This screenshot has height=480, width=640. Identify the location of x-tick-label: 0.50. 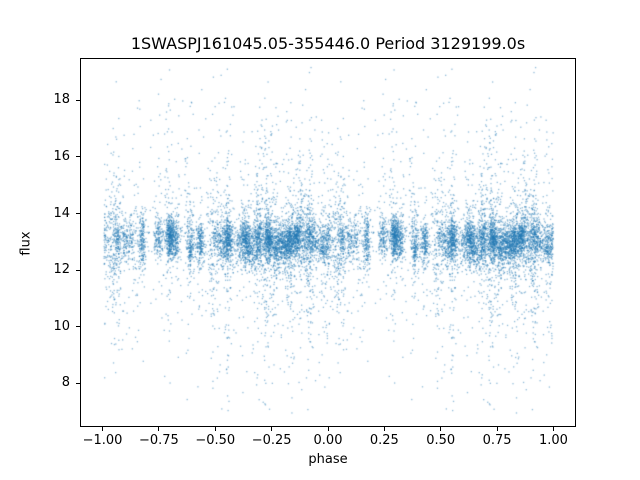
(441, 440).